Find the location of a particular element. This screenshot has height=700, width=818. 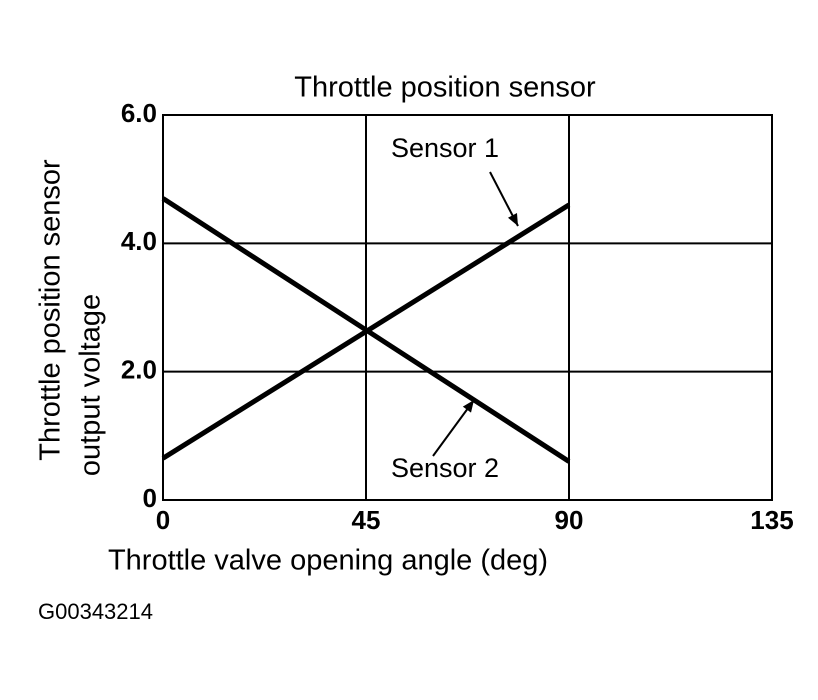

x-axis-label: Throttle valve opening angle (deg) is located at coordinates (328, 561).